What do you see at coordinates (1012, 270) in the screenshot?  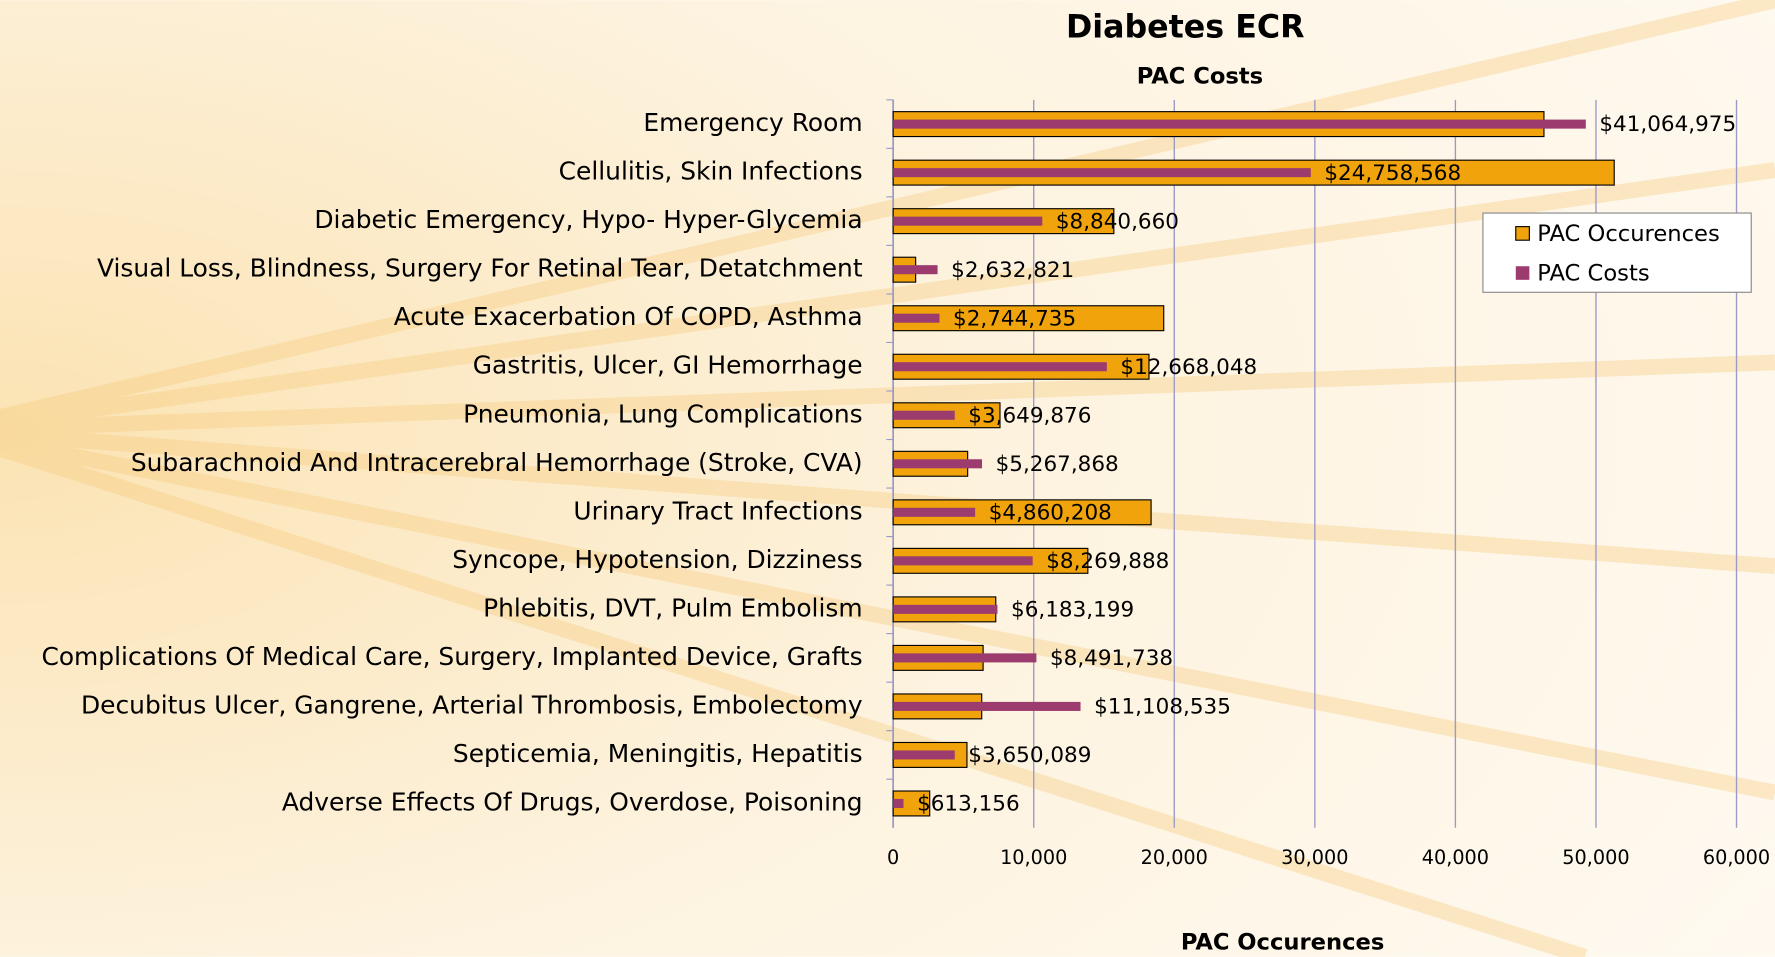 I see `data-label: $2,632,821` at bounding box center [1012, 270].